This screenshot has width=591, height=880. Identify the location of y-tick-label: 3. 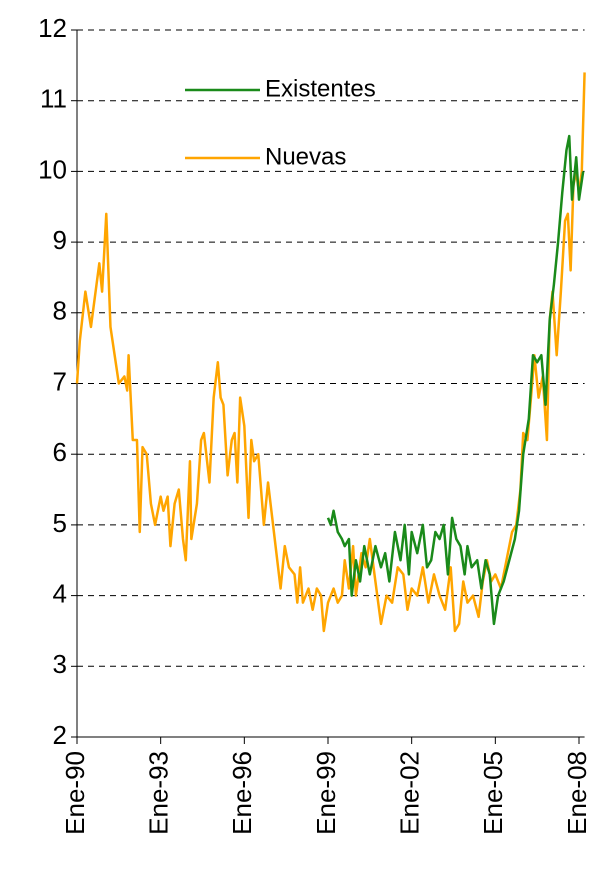
(60, 664).